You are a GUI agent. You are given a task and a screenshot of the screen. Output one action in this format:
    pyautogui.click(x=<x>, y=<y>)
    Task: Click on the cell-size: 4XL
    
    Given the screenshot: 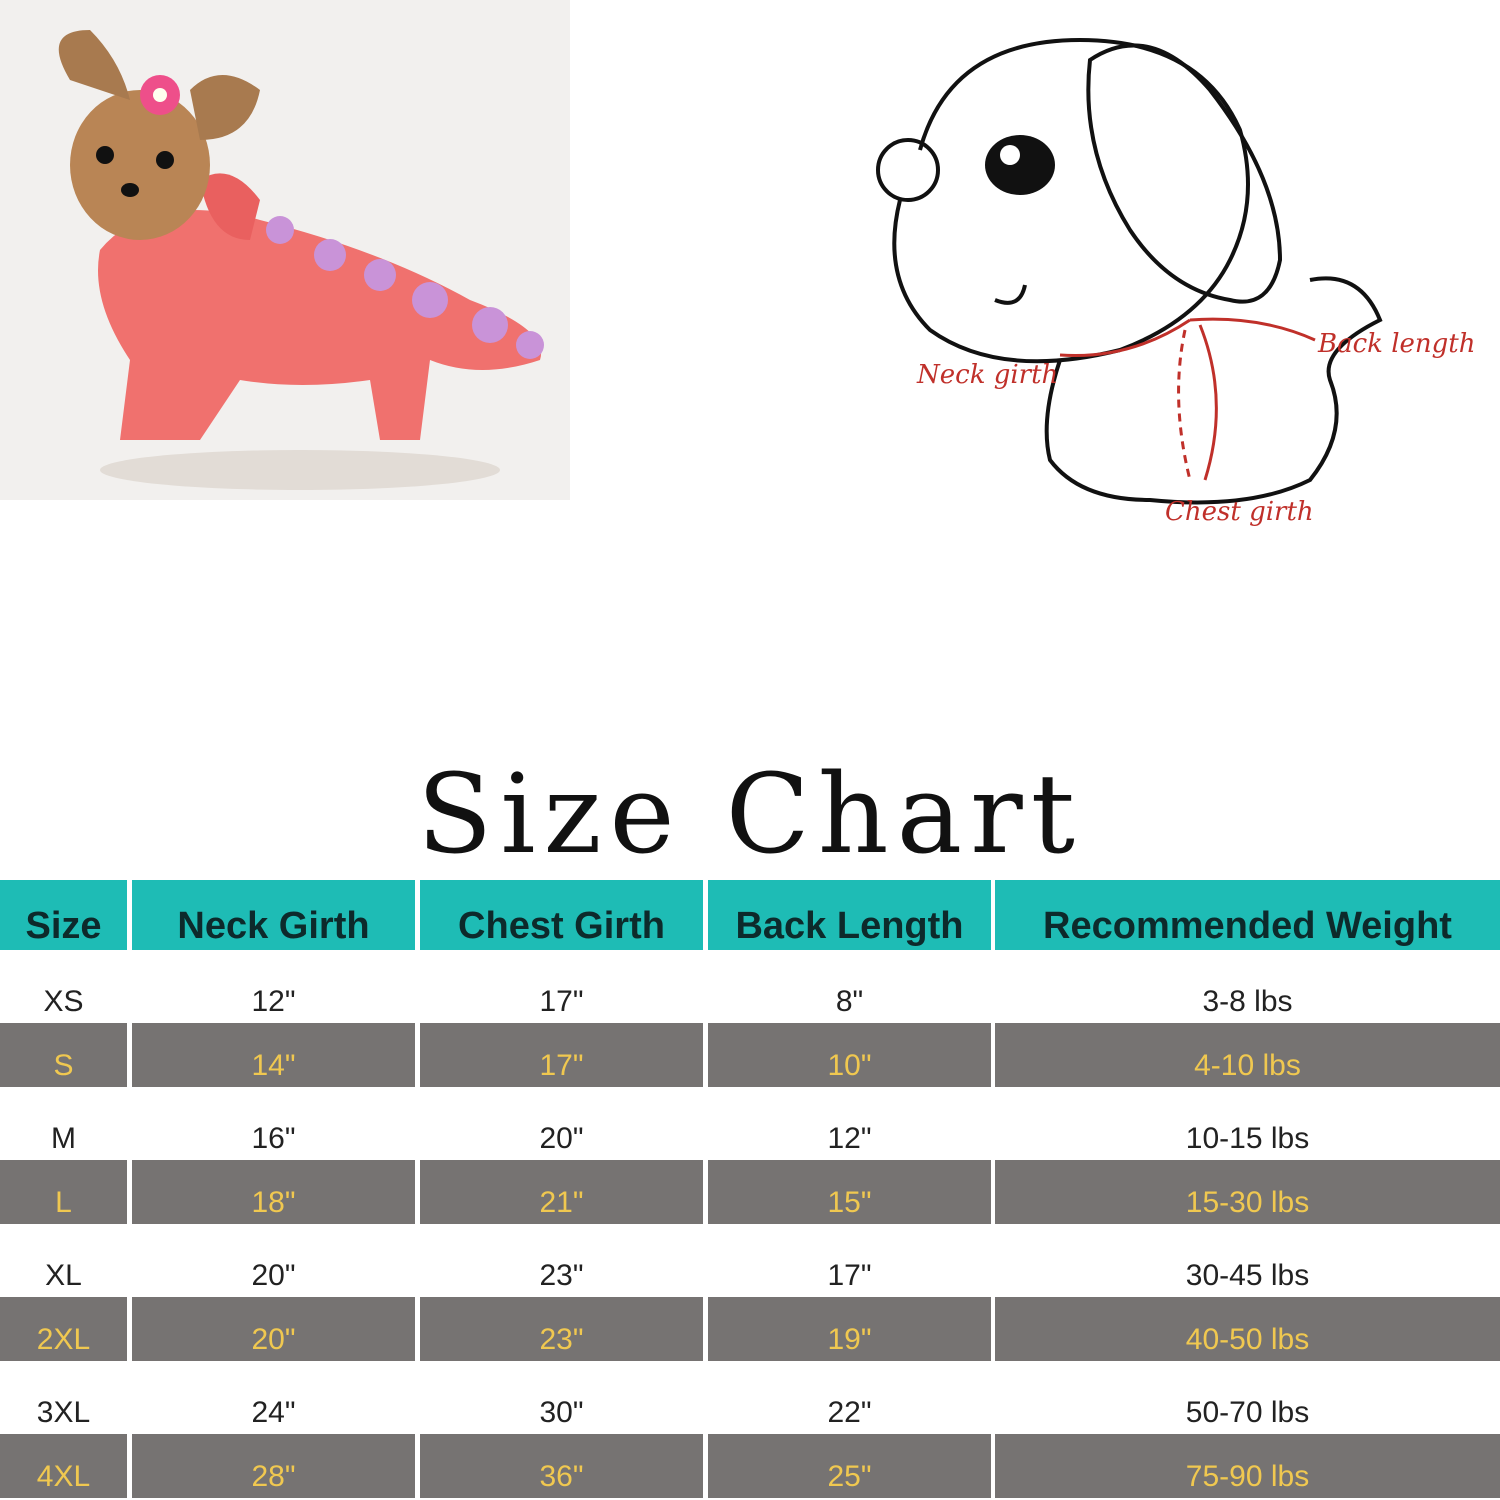 What is the action you would take?
    pyautogui.click(x=63, y=1466)
    